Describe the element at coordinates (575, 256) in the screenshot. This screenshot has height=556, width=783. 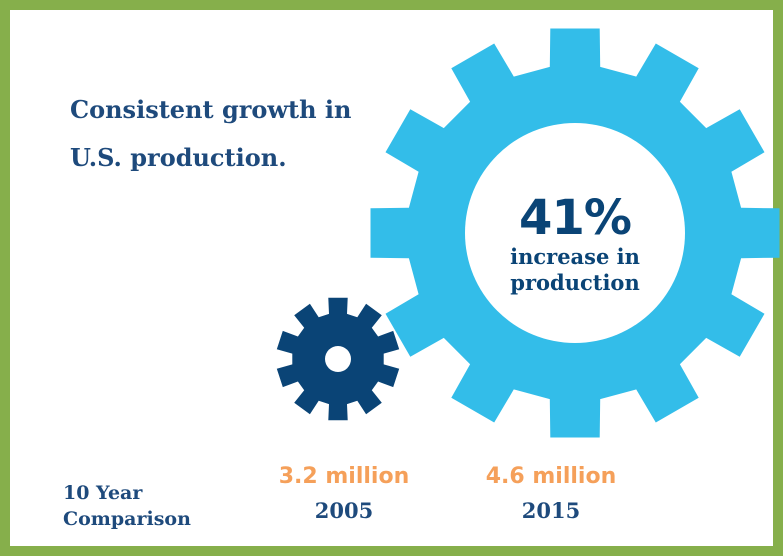
I see `caption-line-1: increase in` at that location.